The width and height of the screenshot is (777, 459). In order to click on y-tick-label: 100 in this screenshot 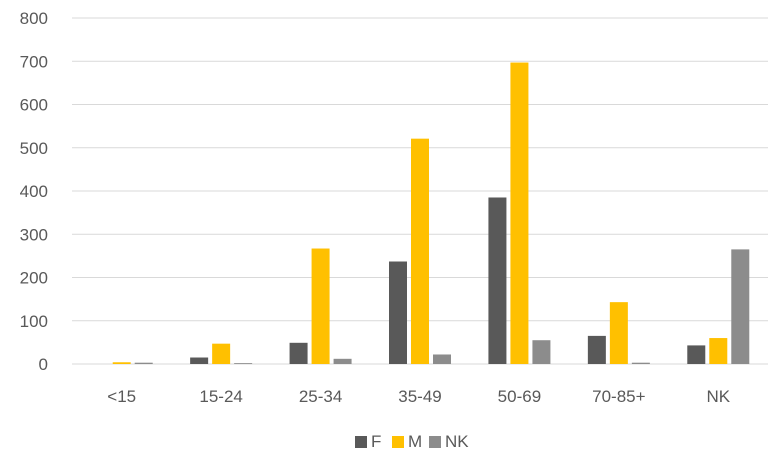, I will do `click(34, 321)`.